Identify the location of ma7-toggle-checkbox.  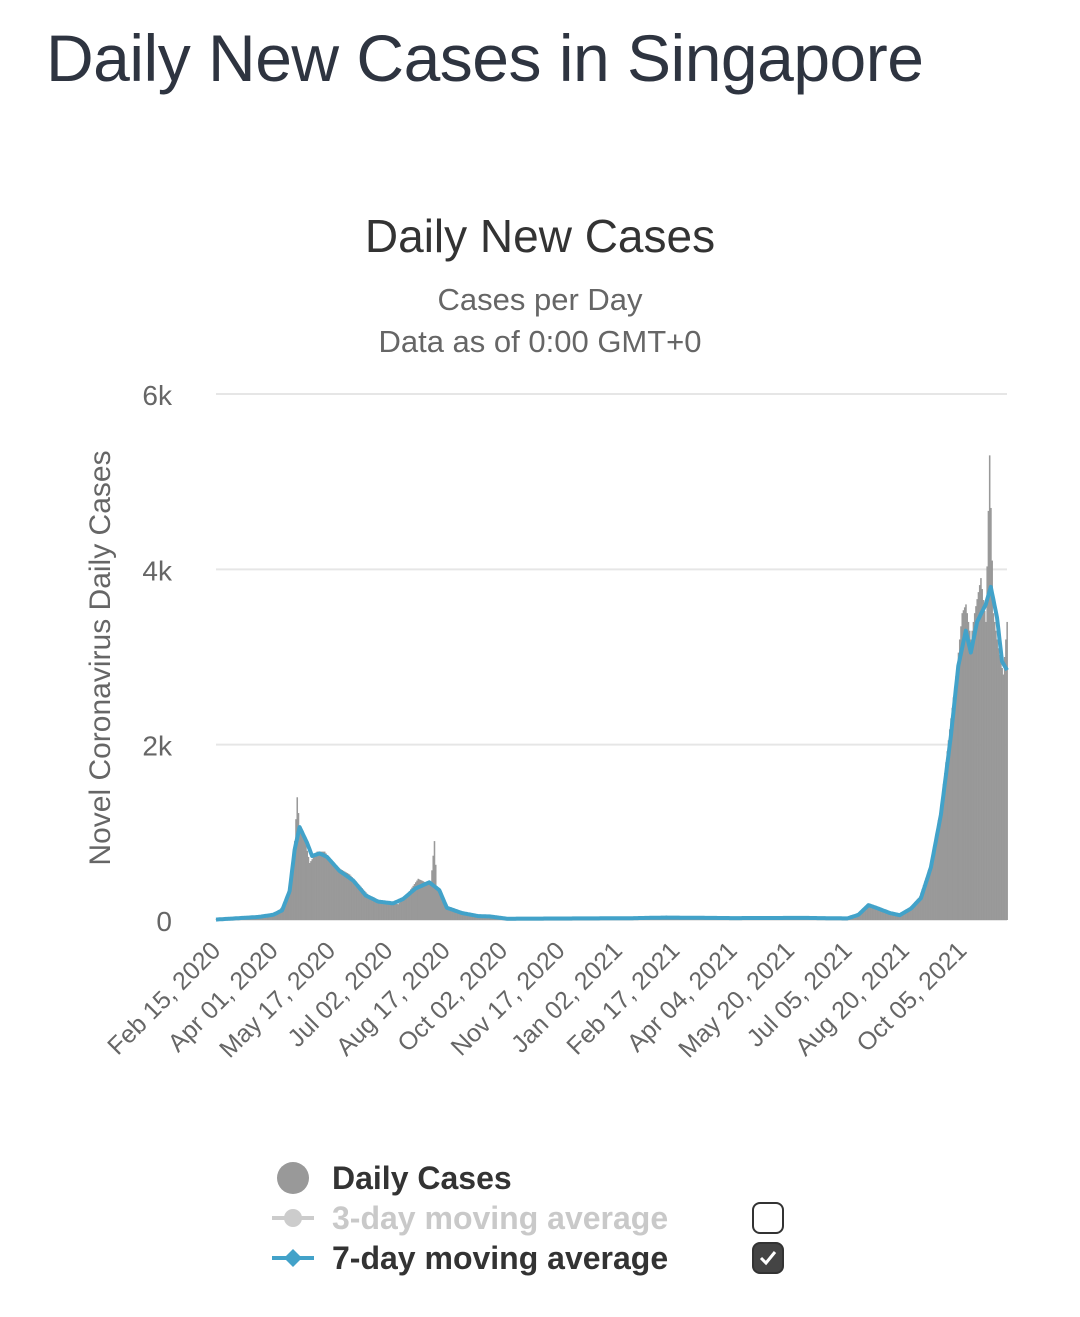
(768, 1258).